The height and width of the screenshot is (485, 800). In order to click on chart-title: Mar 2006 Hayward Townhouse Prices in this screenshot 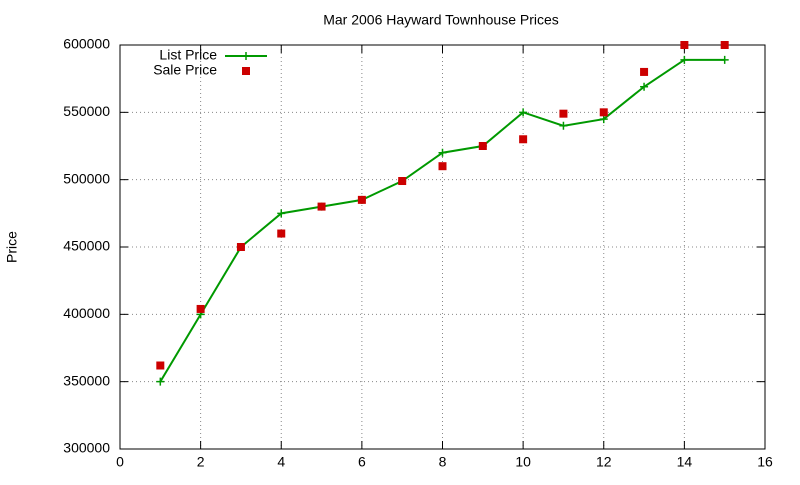, I will do `click(441, 20)`.